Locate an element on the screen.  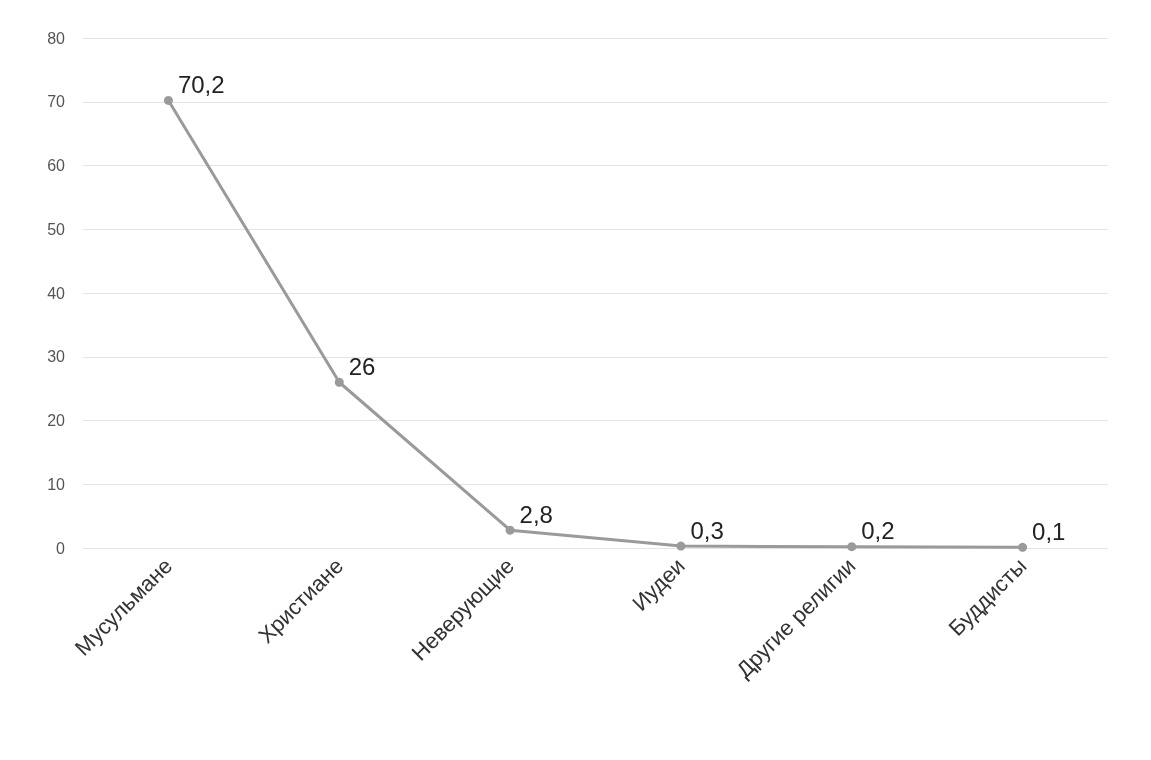
data-label: 26 is located at coordinates (362, 366).